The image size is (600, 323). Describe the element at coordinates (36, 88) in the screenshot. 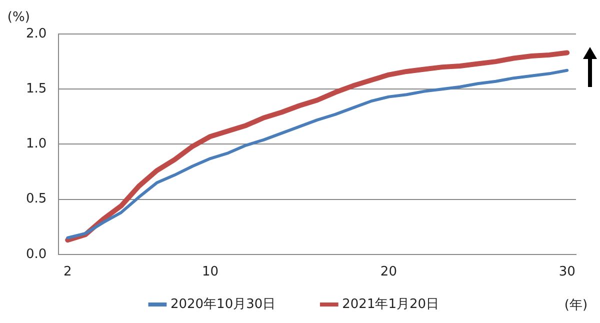

I see `y-tick-label: 1.5` at that location.